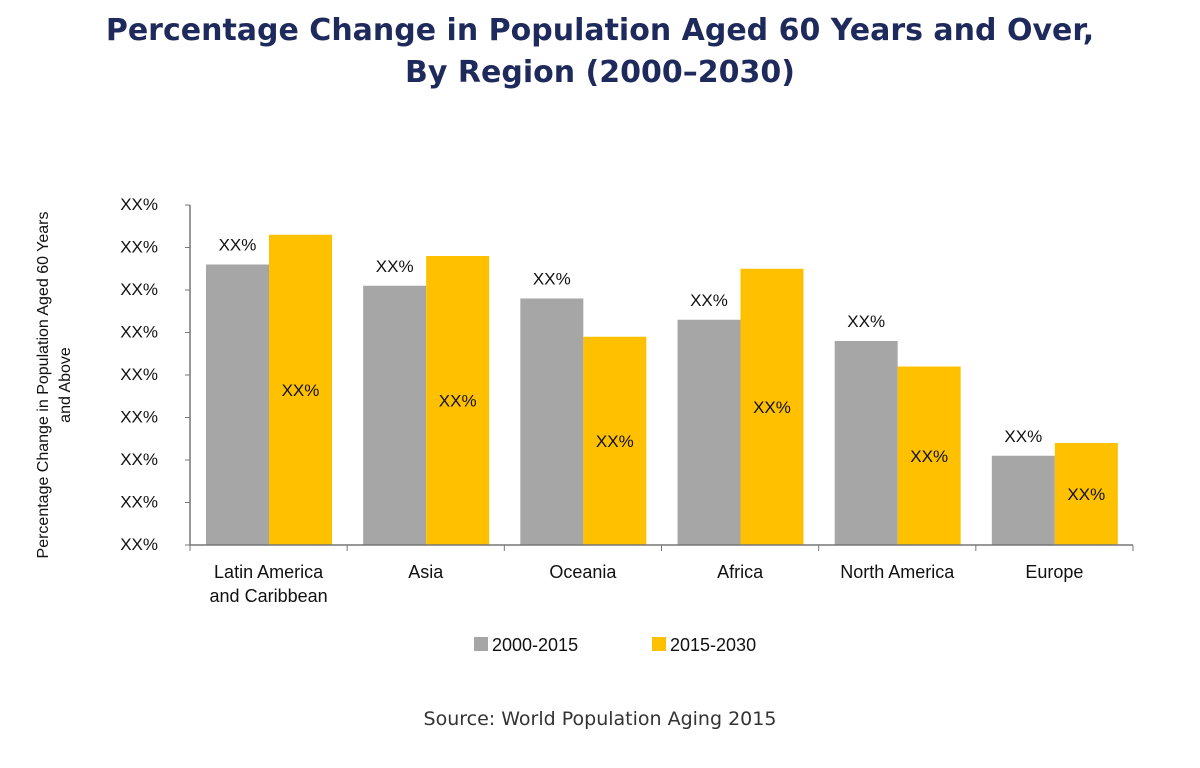 The width and height of the screenshot is (1200, 768). I want to click on legend-label: 2000-2015, so click(535, 645).